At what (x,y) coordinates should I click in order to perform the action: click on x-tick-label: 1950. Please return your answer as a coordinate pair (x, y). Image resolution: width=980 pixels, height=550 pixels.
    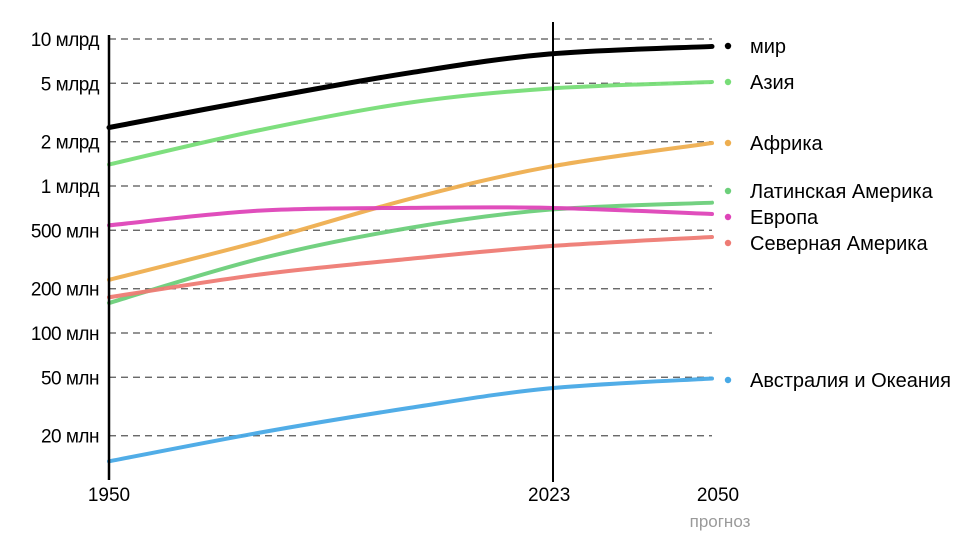
    Looking at the image, I should click on (109, 495).